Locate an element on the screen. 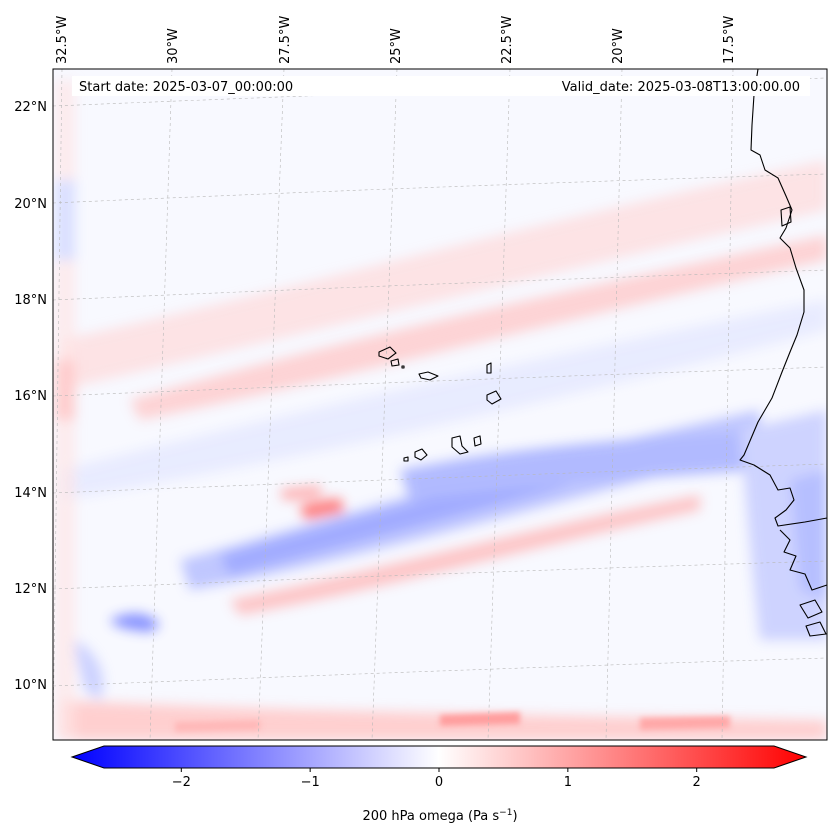 The image size is (837, 839). lat-label-2: 20°N is located at coordinates (30, 204).